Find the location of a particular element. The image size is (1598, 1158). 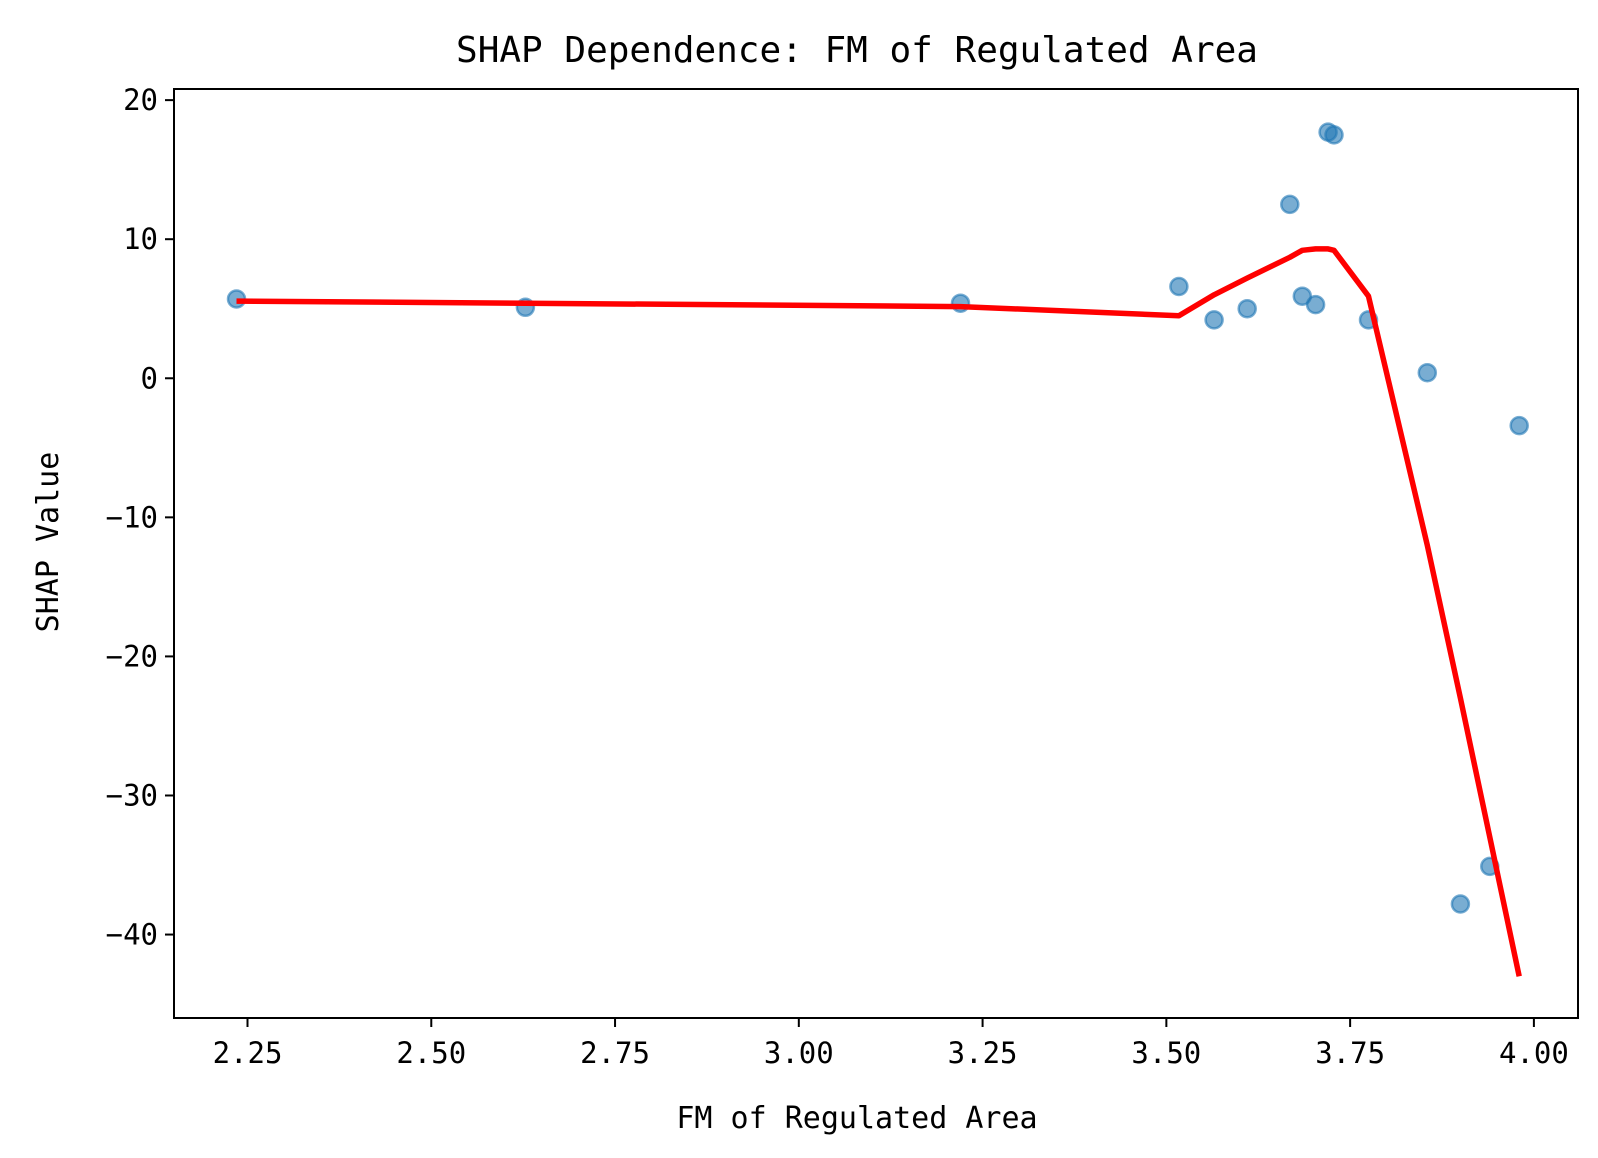

y-tick-label: 20 is located at coordinates (140, 100).